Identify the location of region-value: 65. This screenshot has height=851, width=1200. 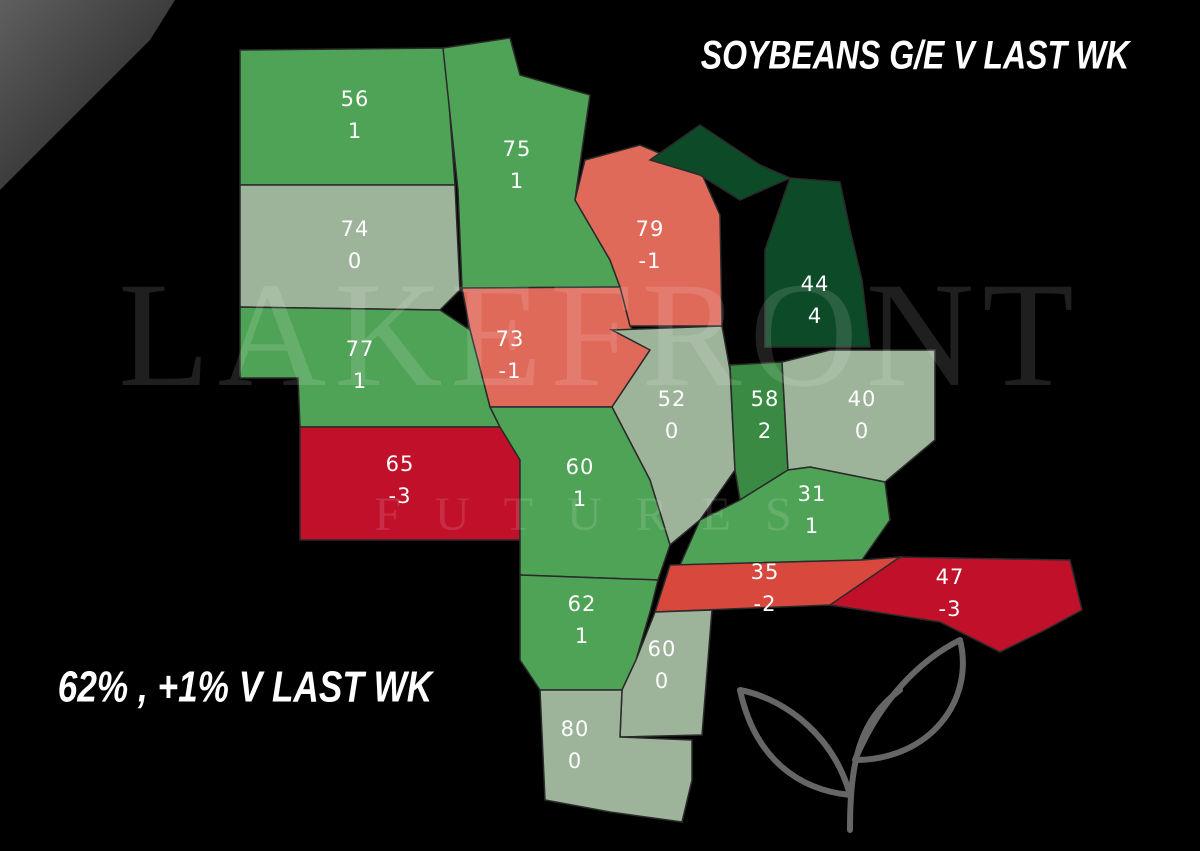
(400, 464).